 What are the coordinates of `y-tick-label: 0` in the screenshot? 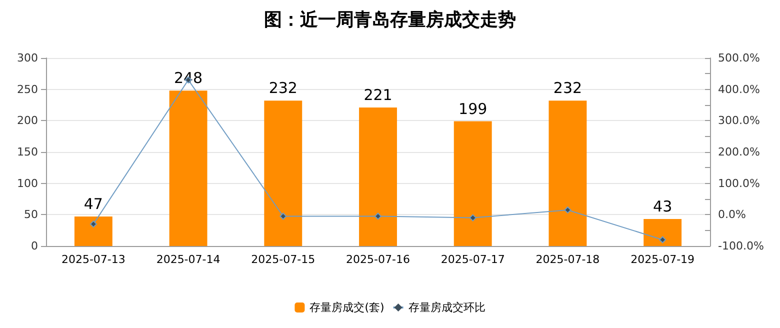 It's located at (34, 246).